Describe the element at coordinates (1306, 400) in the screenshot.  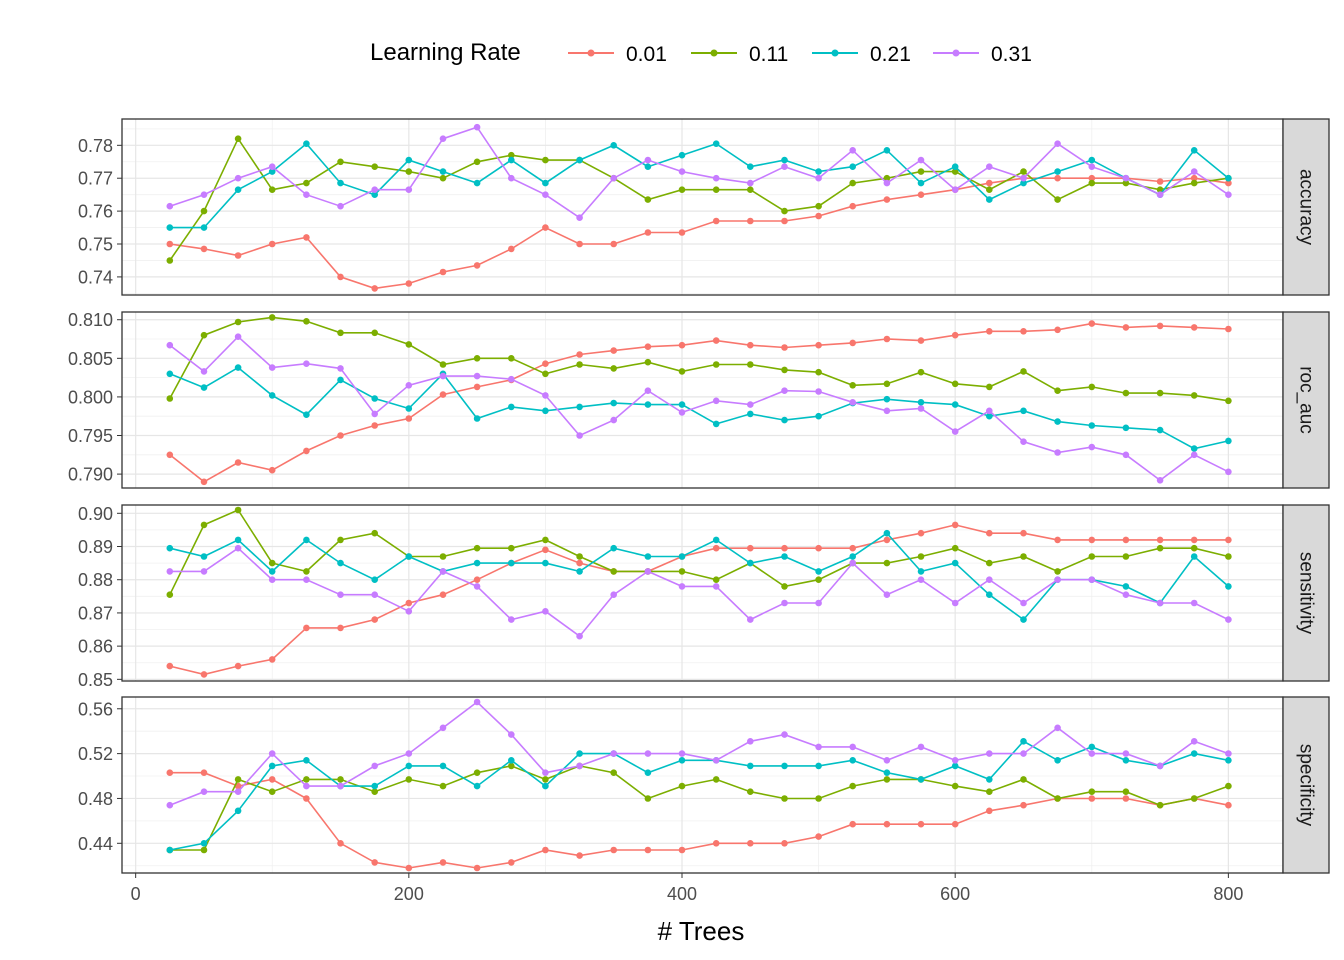
I see `facet-strip-roc-auc: roc_auc` at that location.